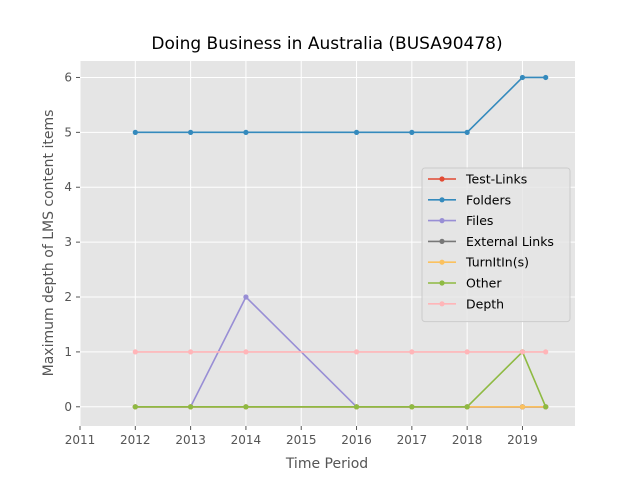 The height and width of the screenshot is (484, 640). I want to click on legend-label: Other, so click(484, 283).